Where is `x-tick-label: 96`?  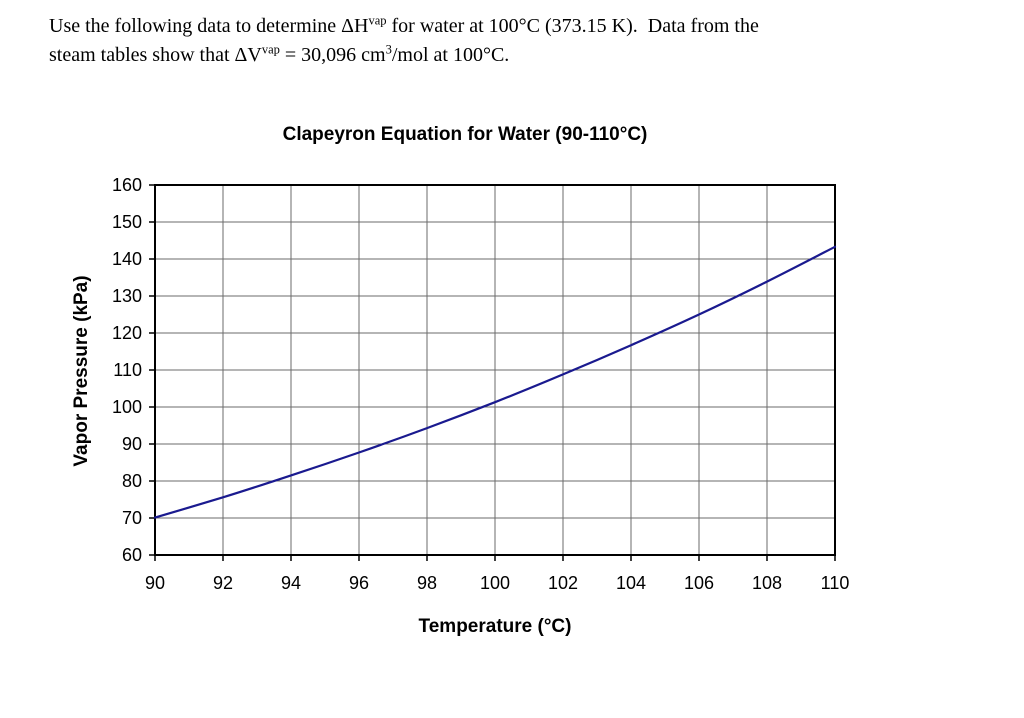 x-tick-label: 96 is located at coordinates (359, 583).